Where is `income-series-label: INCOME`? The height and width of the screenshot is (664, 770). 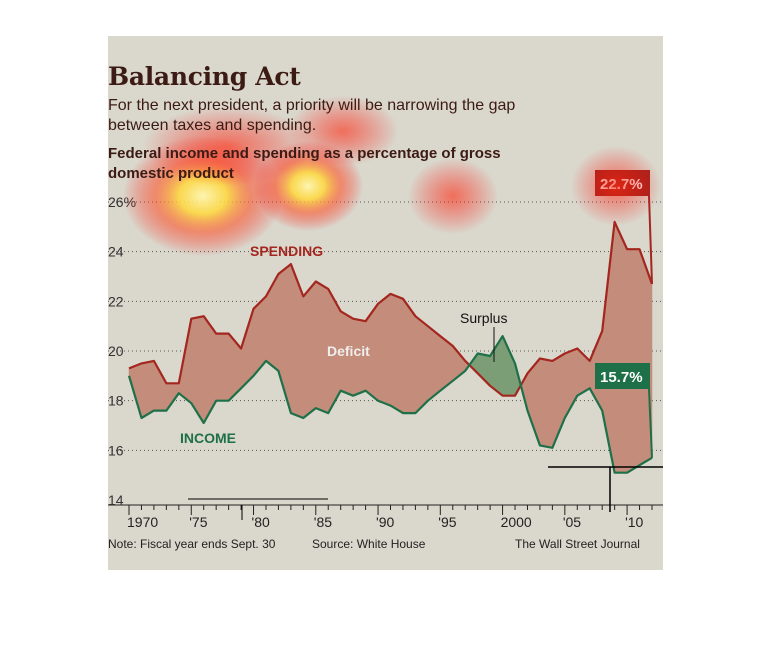 income-series-label: INCOME is located at coordinates (208, 438).